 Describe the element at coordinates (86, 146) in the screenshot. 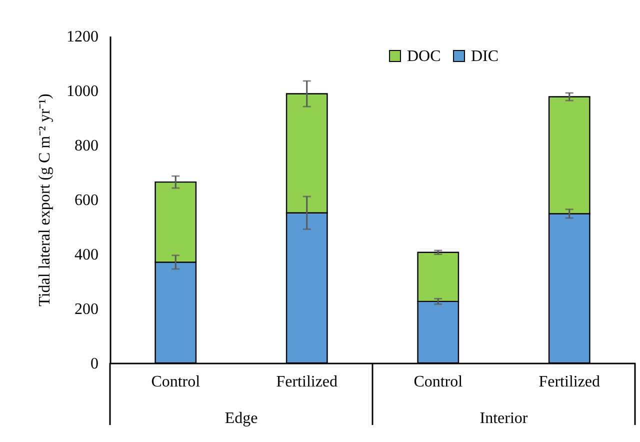

I see `y-tick-label: 800` at that location.